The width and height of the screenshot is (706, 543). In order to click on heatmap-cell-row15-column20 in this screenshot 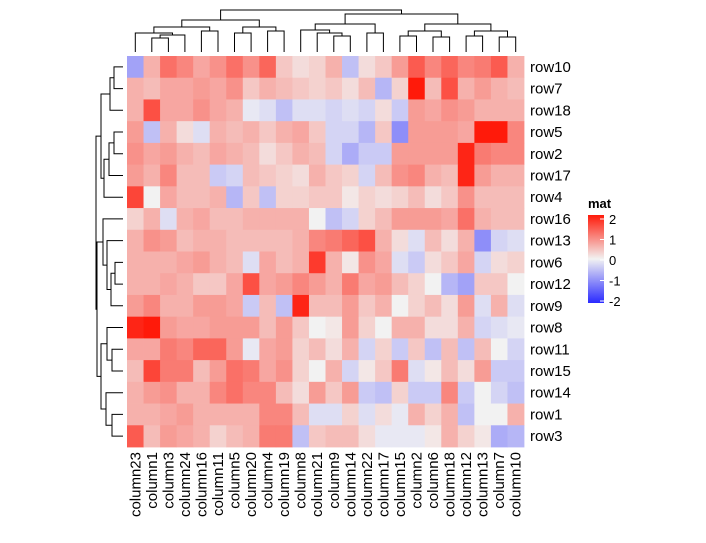, I will do `click(251, 371)`.